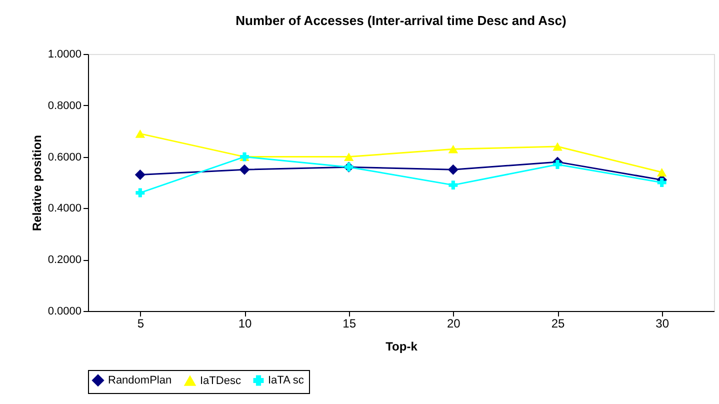 The height and width of the screenshot is (404, 719). I want to click on legend-label: RandomPlan, so click(140, 380).